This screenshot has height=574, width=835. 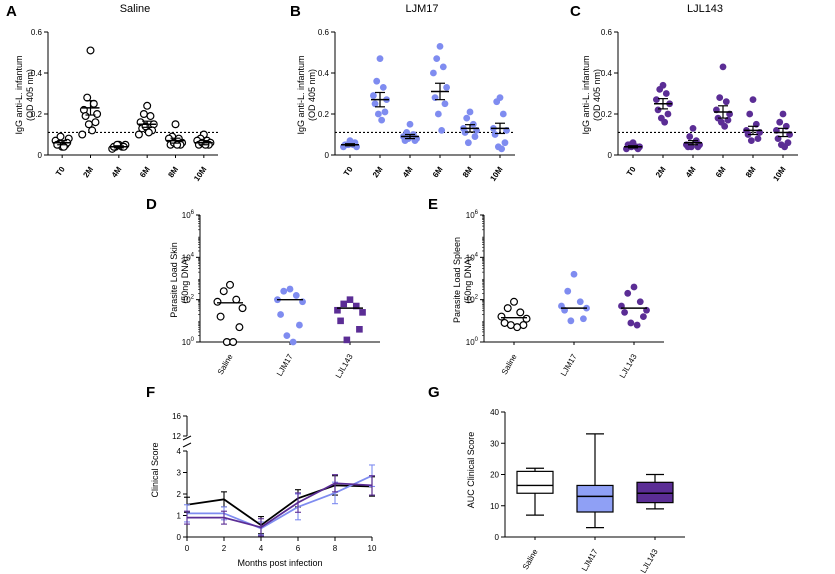 What do you see at coordinates (324, 114) in the screenshot?
I see `y-tick-label-b: 0.2` at bounding box center [324, 114].